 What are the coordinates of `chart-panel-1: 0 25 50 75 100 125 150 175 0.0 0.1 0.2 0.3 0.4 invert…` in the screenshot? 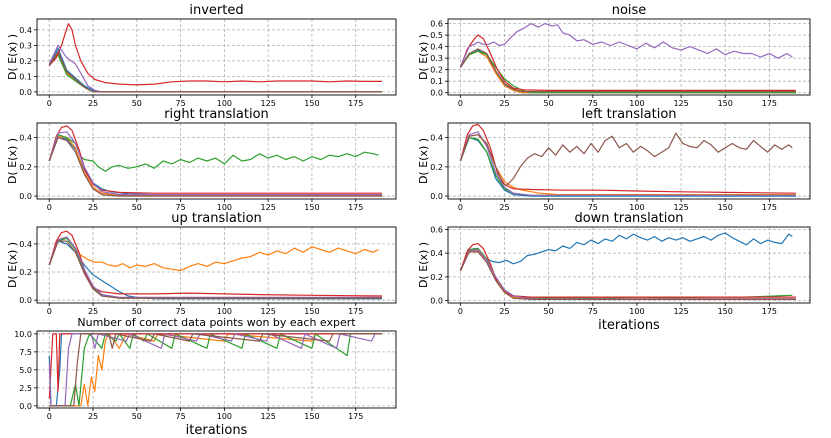 It's located at (201, 55).